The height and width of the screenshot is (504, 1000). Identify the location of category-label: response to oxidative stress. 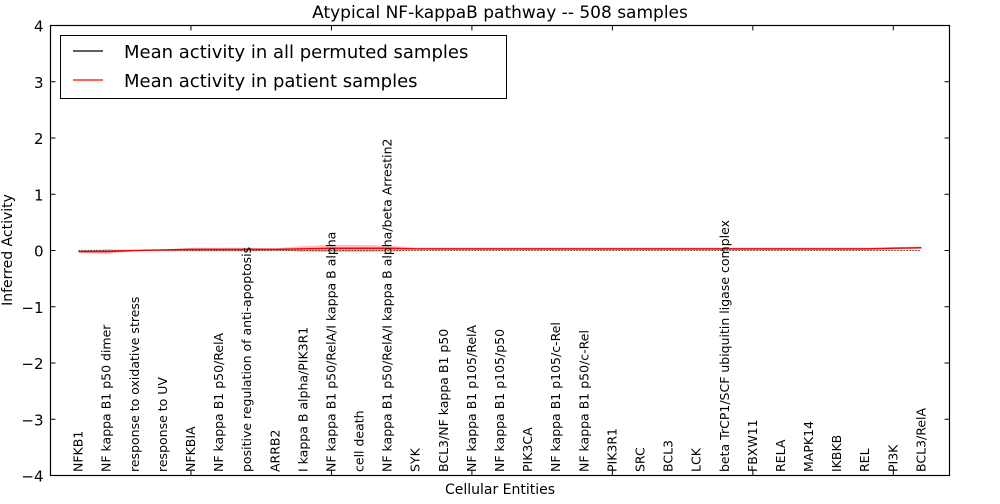
(134, 384).